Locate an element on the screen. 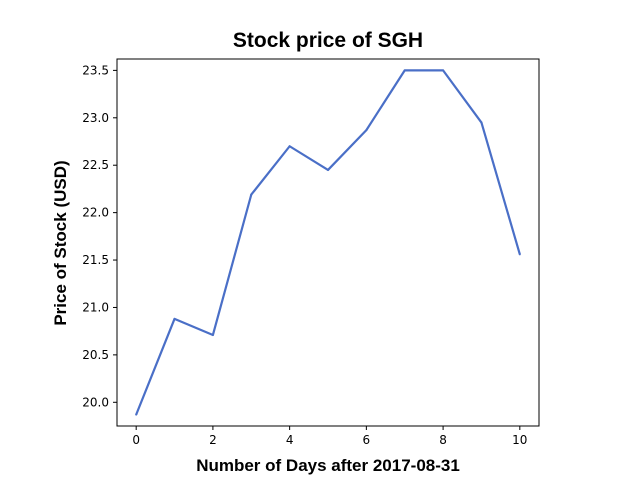 This screenshot has width=640, height=480. y-axis: 20.0 20.5 21.0 21.5 22.0 22.5 23.0 23.5 is located at coordinates (99, 236).